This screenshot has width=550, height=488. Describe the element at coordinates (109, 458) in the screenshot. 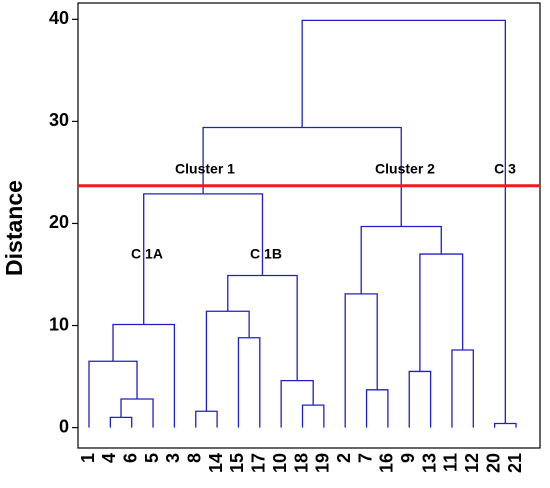

I see `leaf-label: 4` at that location.